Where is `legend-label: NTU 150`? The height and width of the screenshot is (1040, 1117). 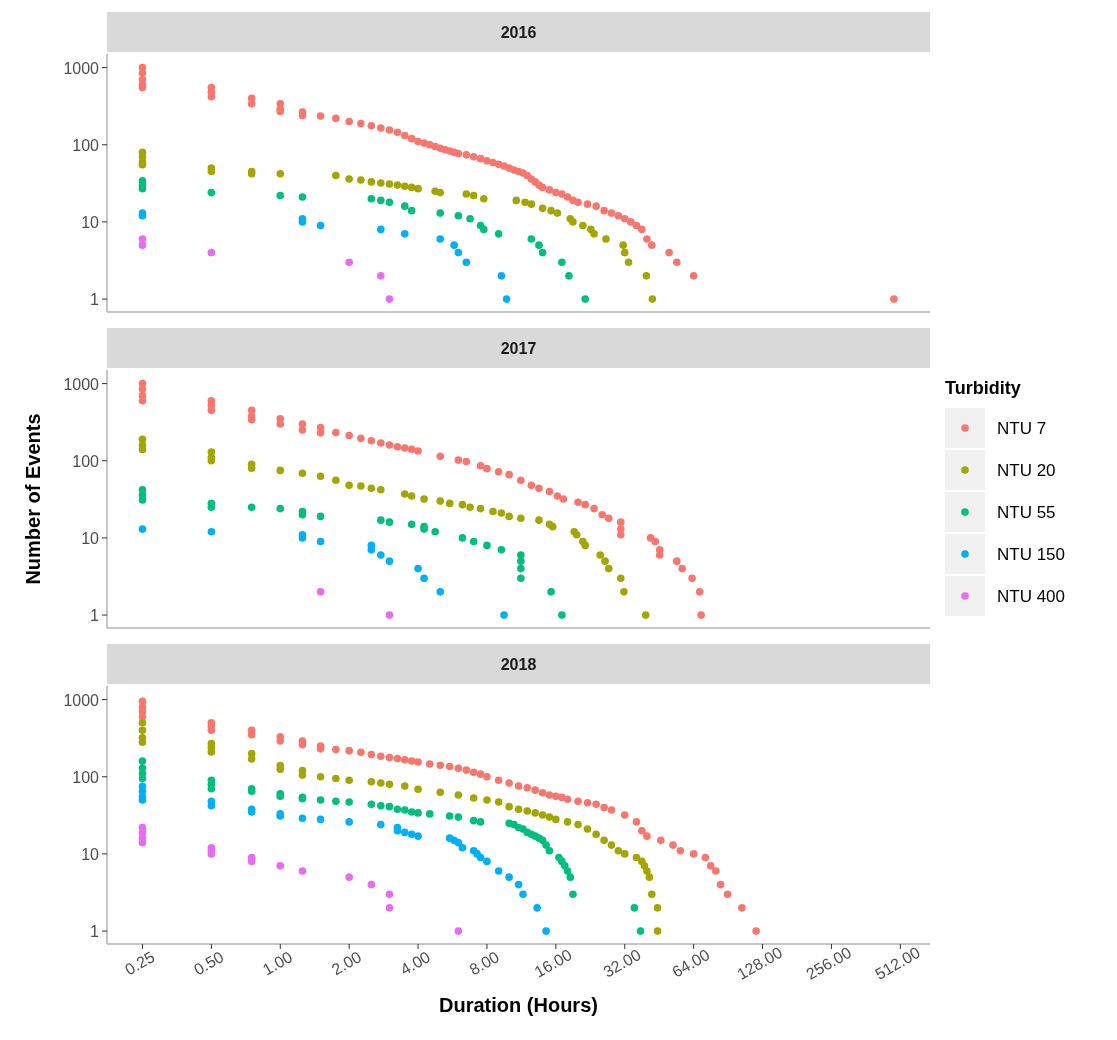
legend-label: NTU 150 is located at coordinates (1031, 554).